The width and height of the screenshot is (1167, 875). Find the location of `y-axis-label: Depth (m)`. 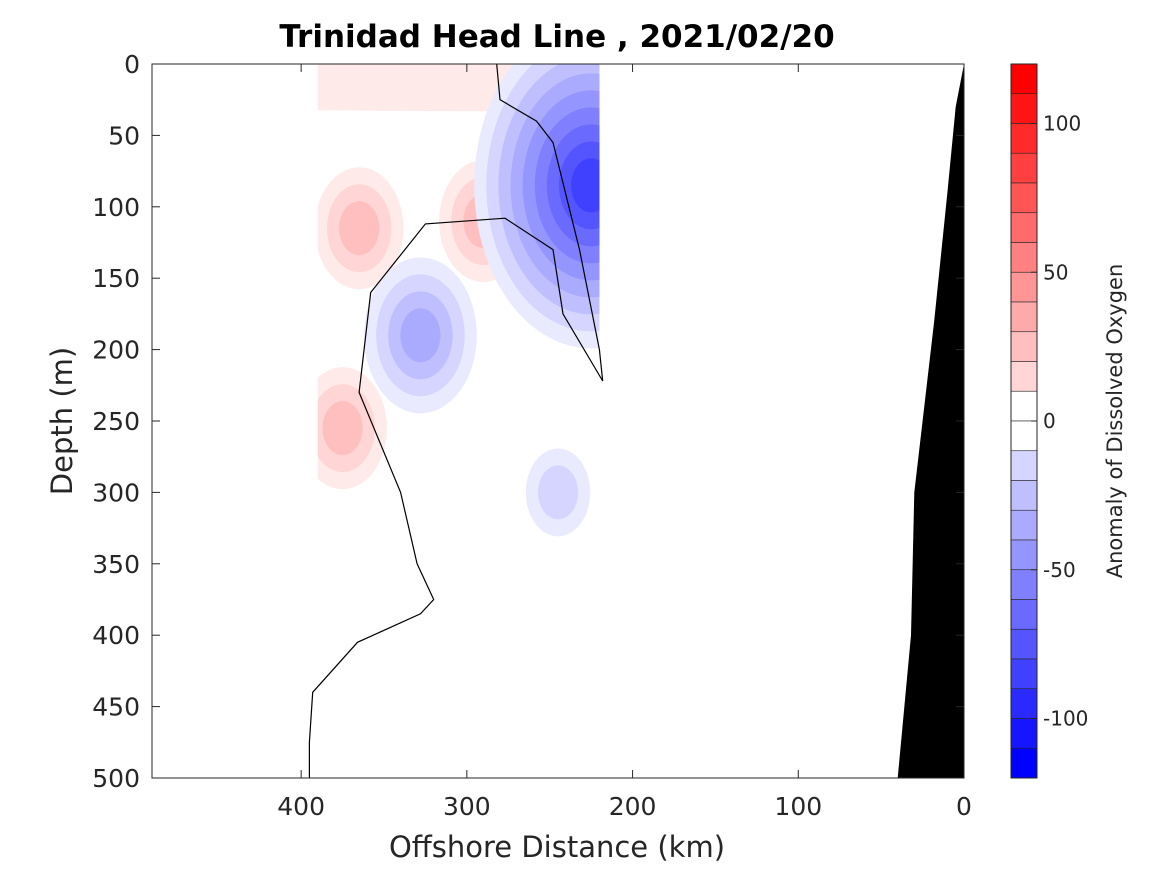

y-axis-label: Depth (m) is located at coordinates (62, 421).